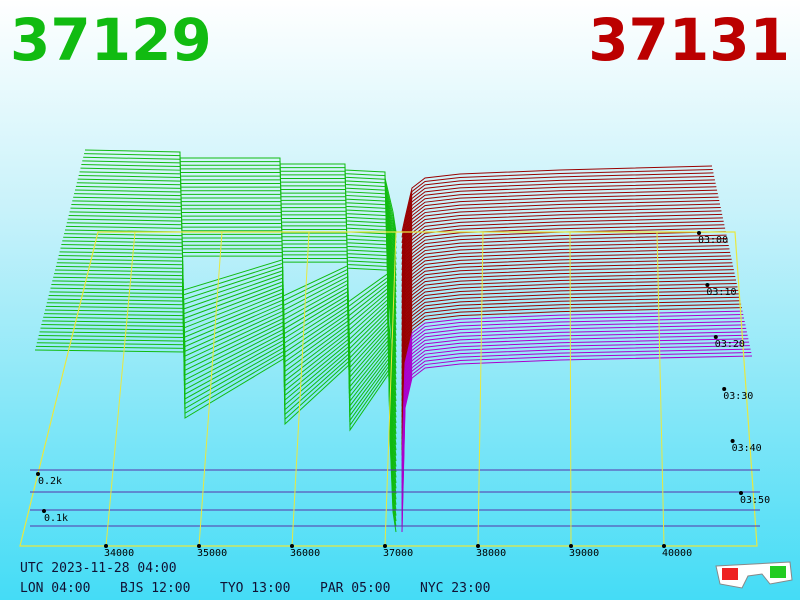 The image size is (800, 600). What do you see at coordinates (730, 574) in the screenshot?
I see `red-lens` at bounding box center [730, 574].